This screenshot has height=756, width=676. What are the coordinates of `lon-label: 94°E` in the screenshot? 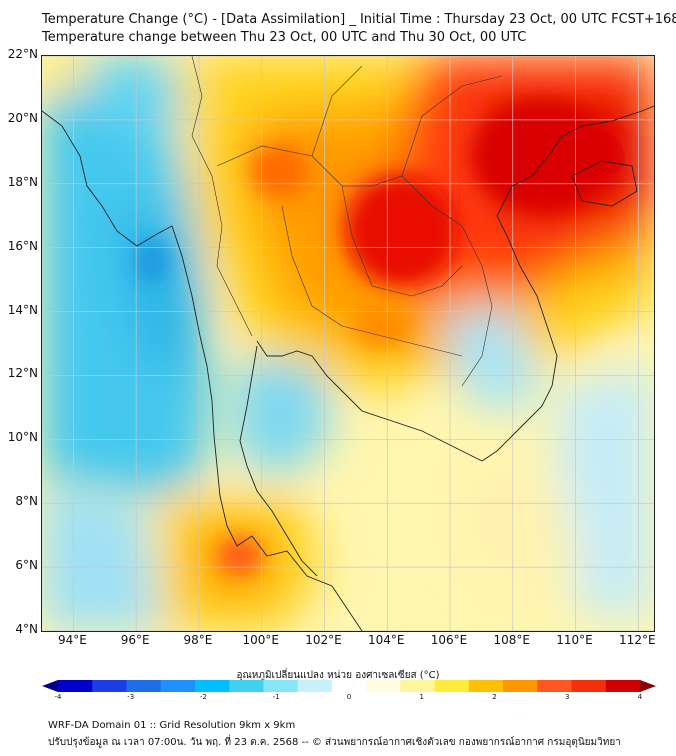 It's located at (72, 640).